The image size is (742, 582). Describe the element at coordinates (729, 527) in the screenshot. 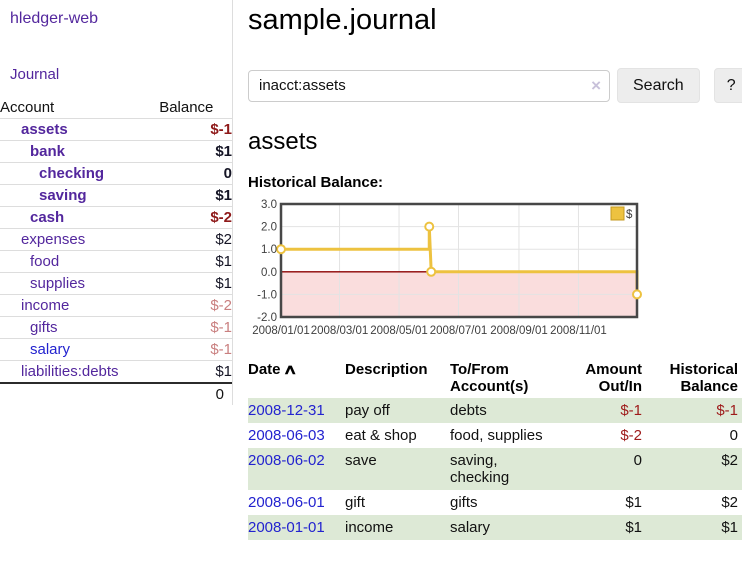

I see `transaction-balance: $1` at that location.